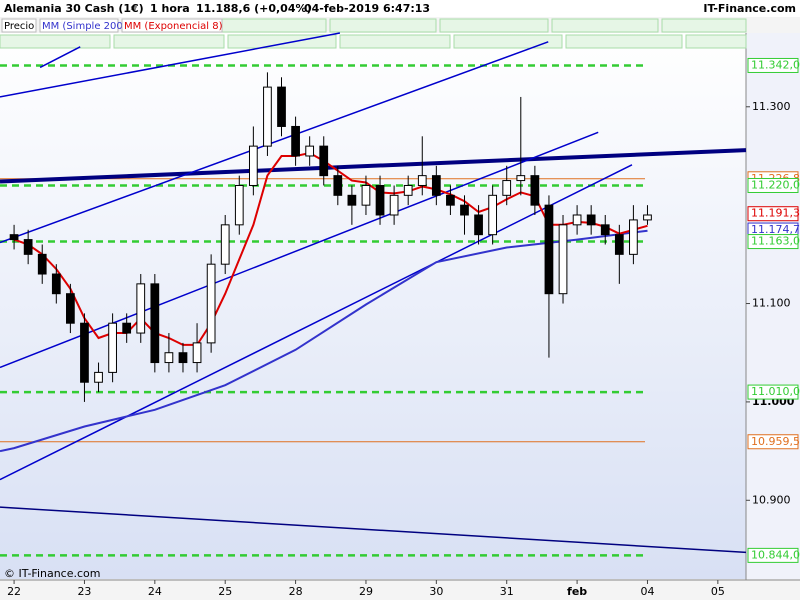 This screenshot has height=600, width=800. Describe the element at coordinates (155, 591) in the screenshot. I see `x-tick-label: 24` at that location.